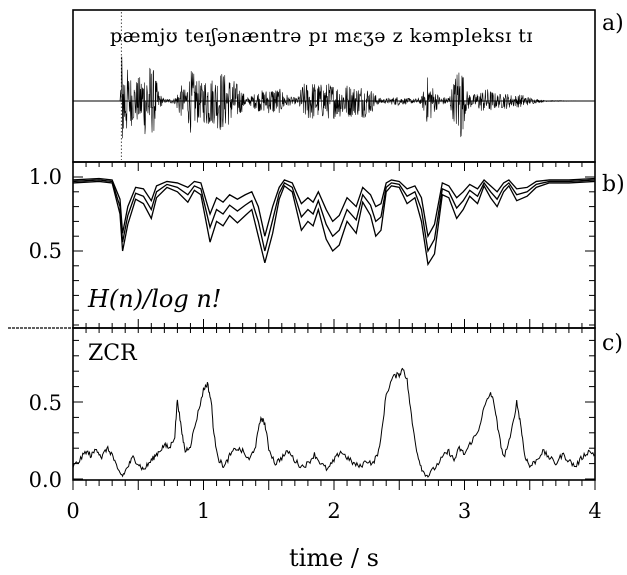 This screenshot has height=575, width=627. What do you see at coordinates (45, 403) in the screenshot?
I see `panel-c-ytick-0.5: 0.5` at bounding box center [45, 403].